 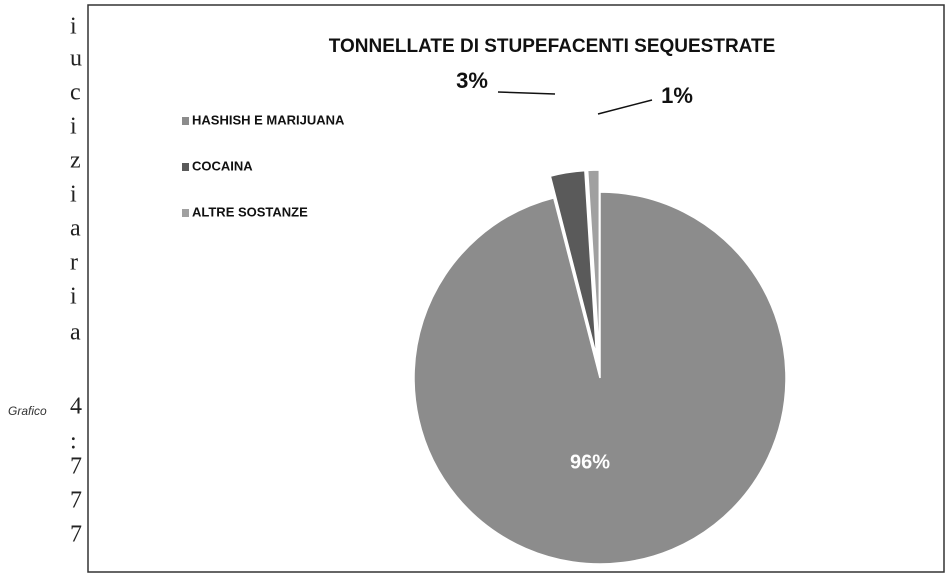 What do you see at coordinates (472, 80) in the screenshot?
I see `data-label: 3%` at bounding box center [472, 80].